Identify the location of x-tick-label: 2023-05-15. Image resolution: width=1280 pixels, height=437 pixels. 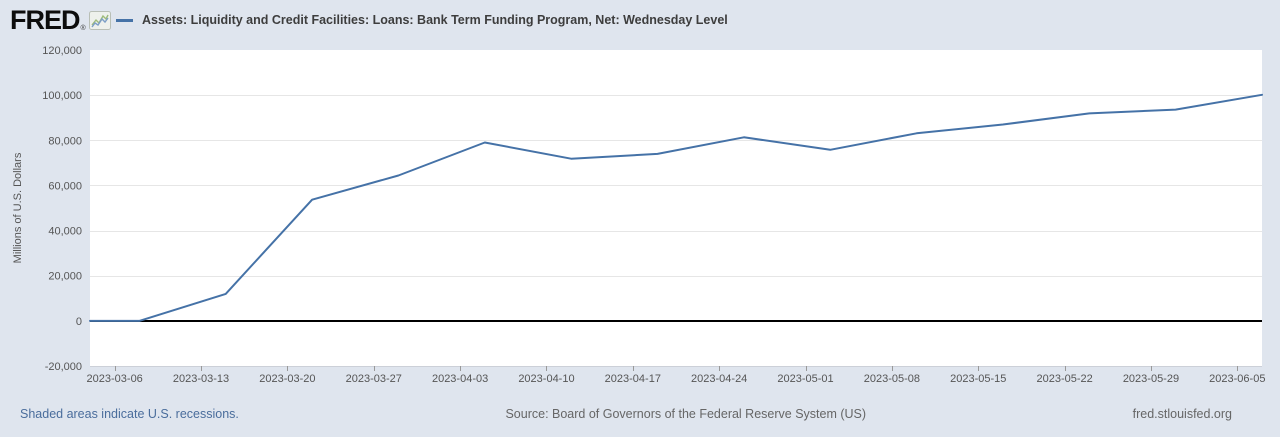
(978, 379).